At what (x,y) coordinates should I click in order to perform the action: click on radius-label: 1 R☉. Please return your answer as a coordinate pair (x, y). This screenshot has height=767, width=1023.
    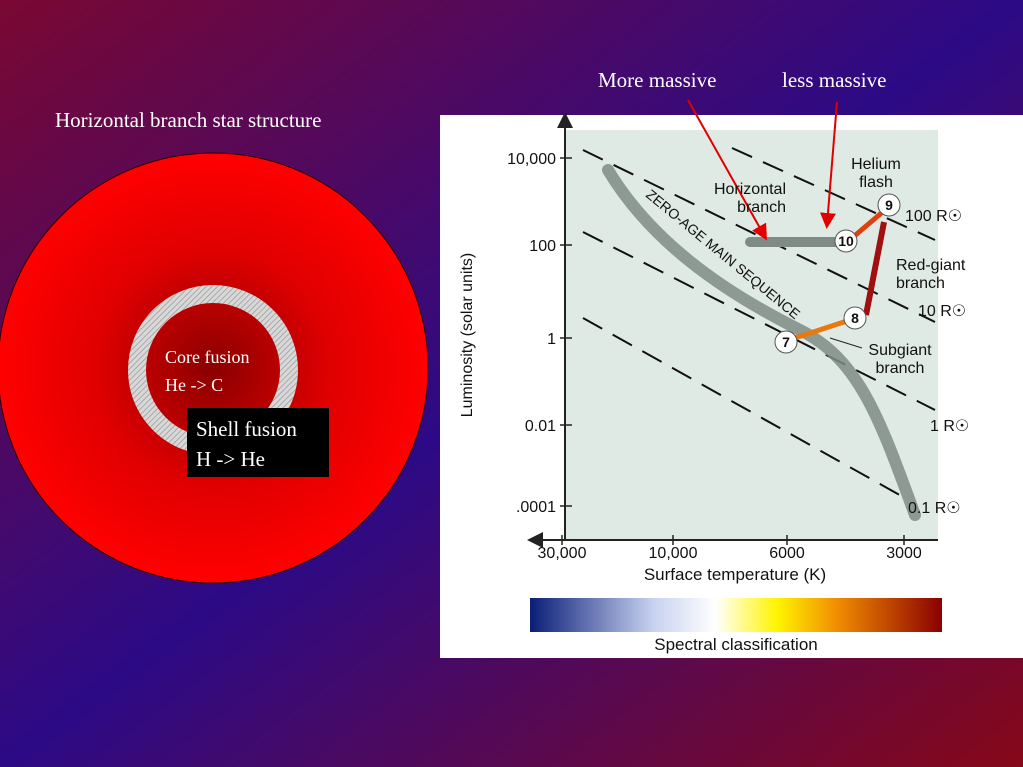
    Looking at the image, I should click on (949, 426).